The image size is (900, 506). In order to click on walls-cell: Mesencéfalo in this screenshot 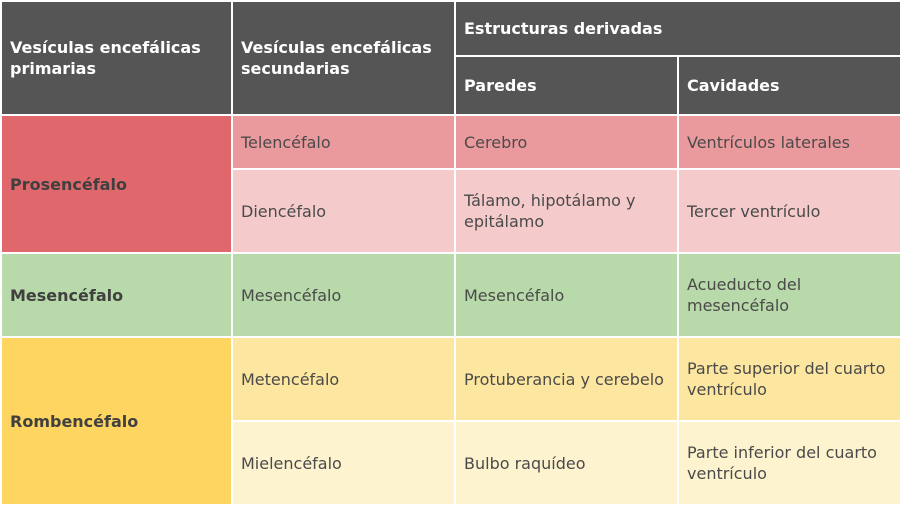, I will do `click(566, 295)`.